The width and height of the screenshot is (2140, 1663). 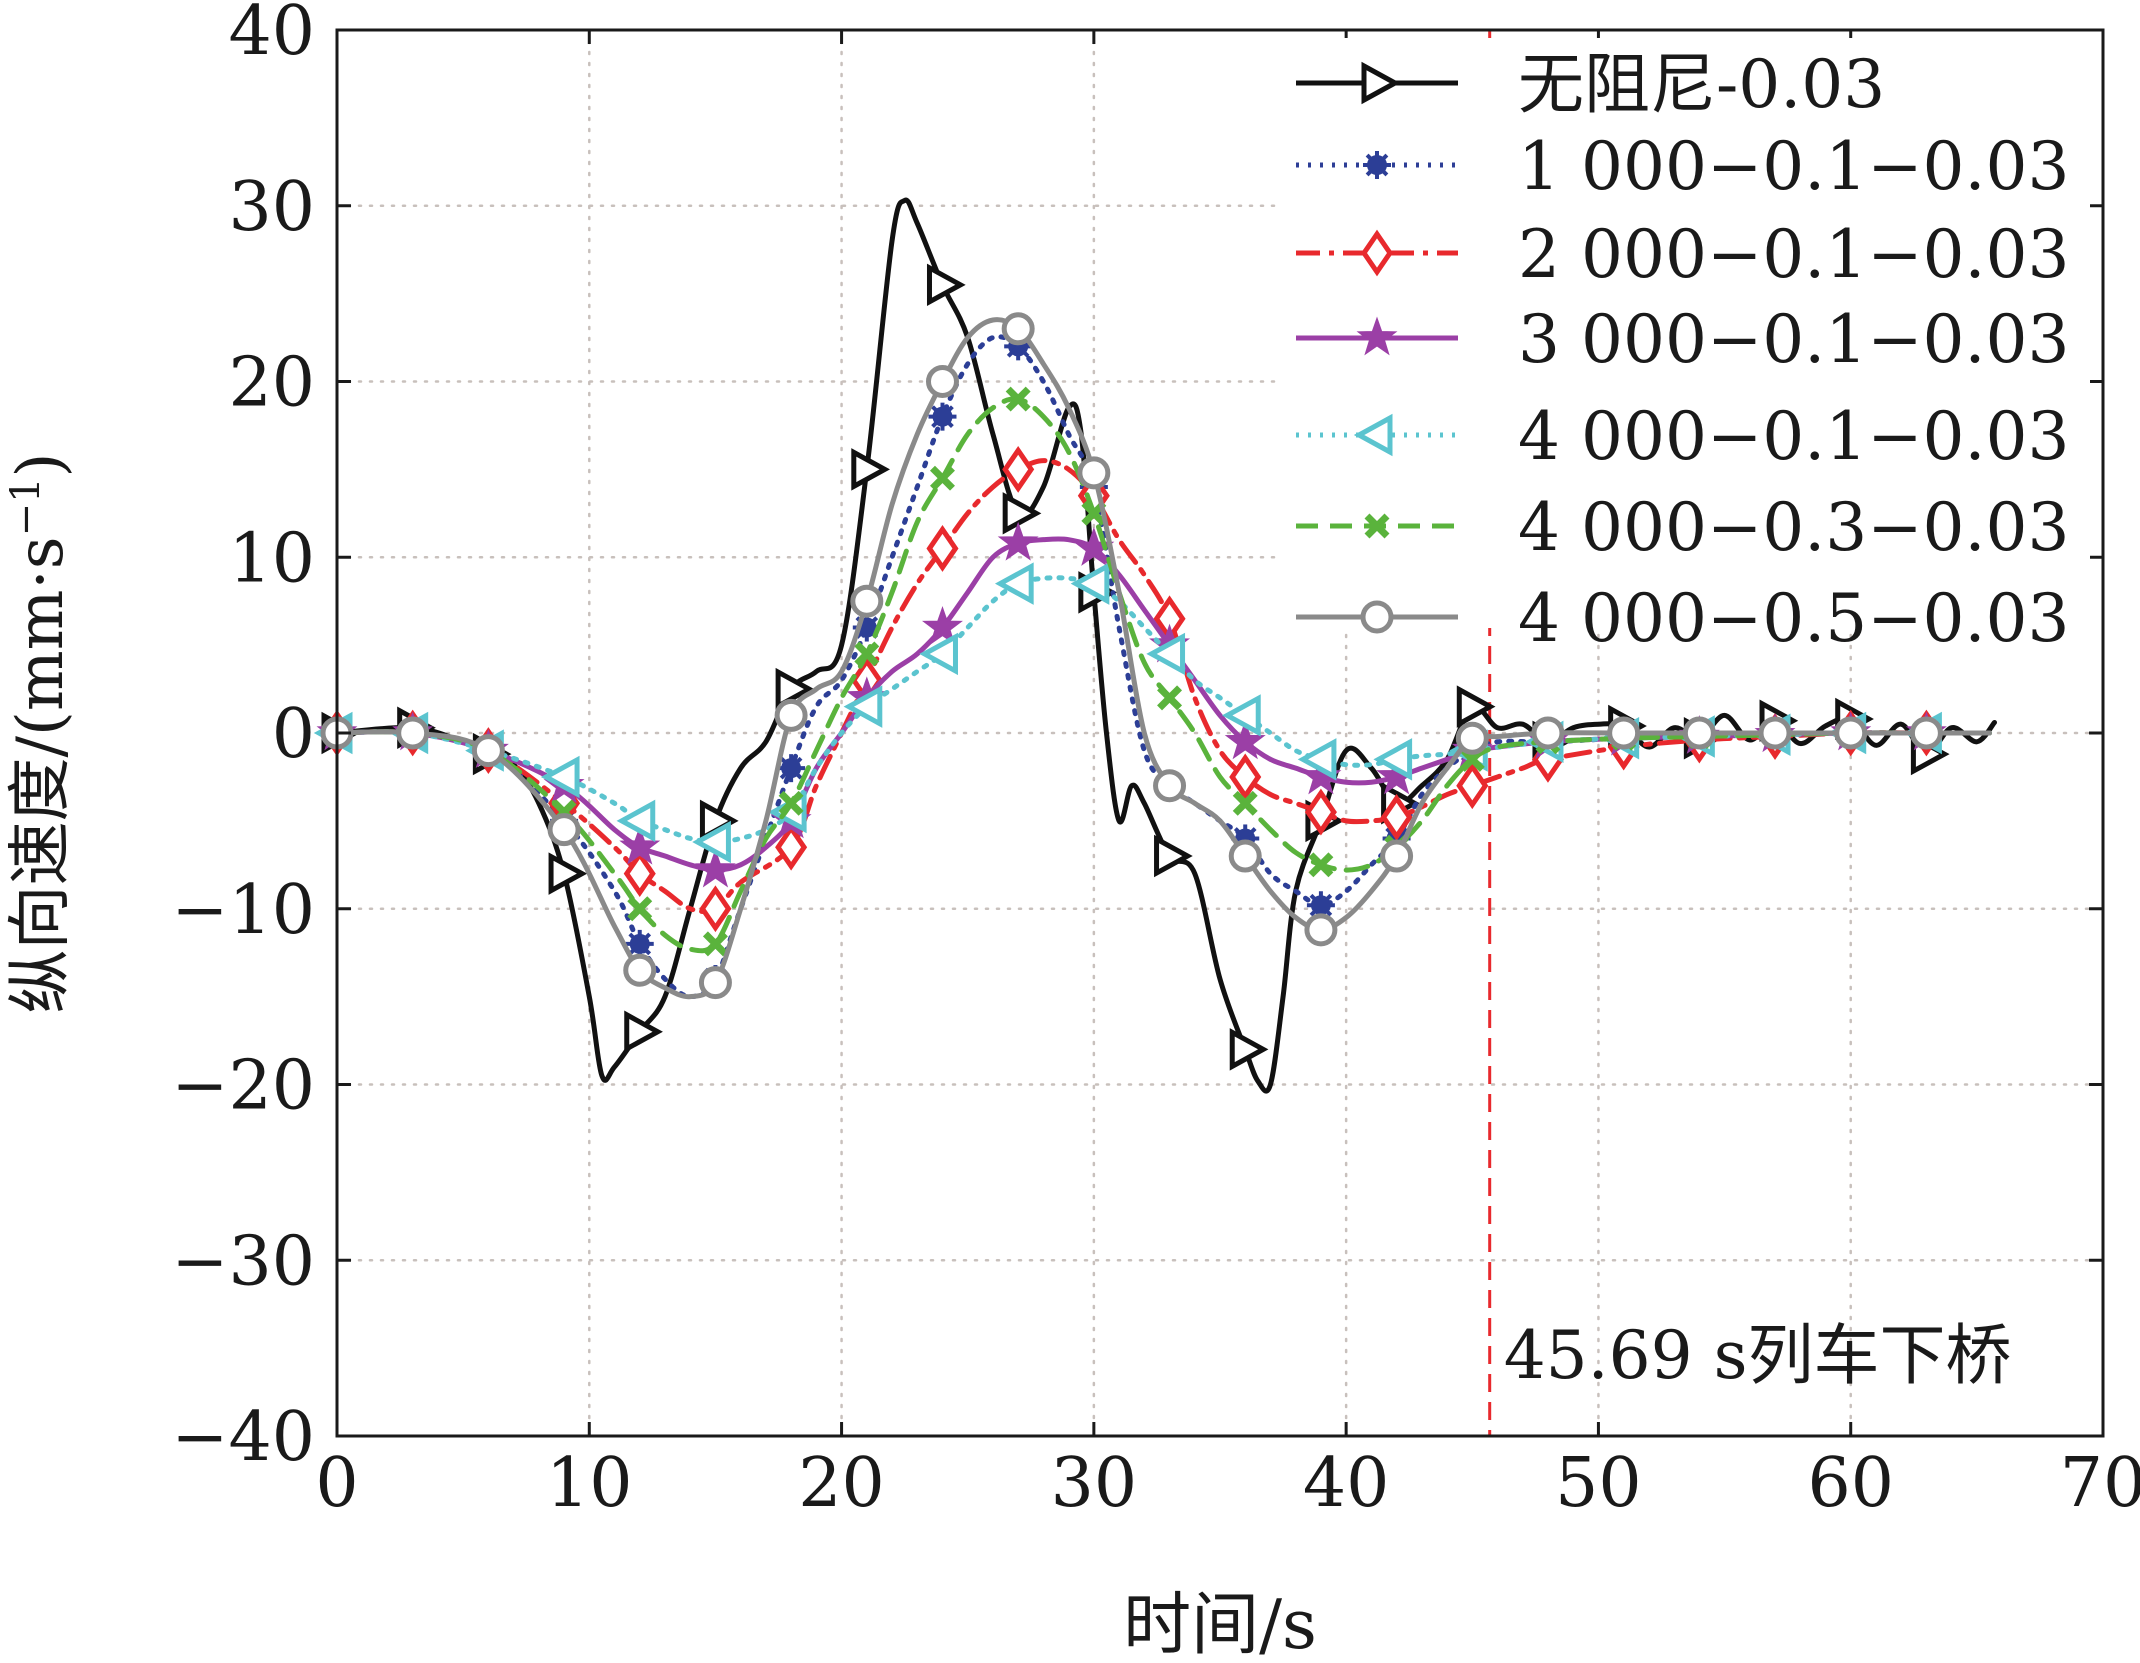 I want to click on x-axis-label: 时间/s, so click(x=1220, y=1624).